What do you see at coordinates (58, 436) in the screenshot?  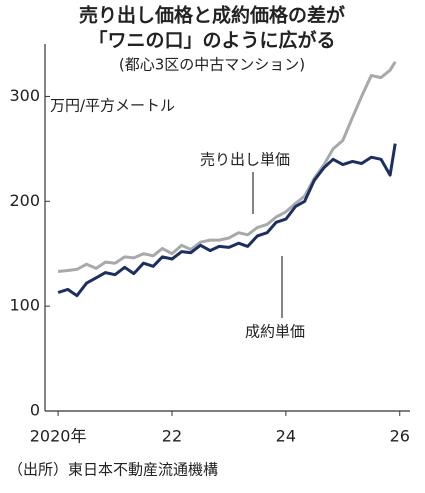 I see `x-tick-label: 2020年` at bounding box center [58, 436].